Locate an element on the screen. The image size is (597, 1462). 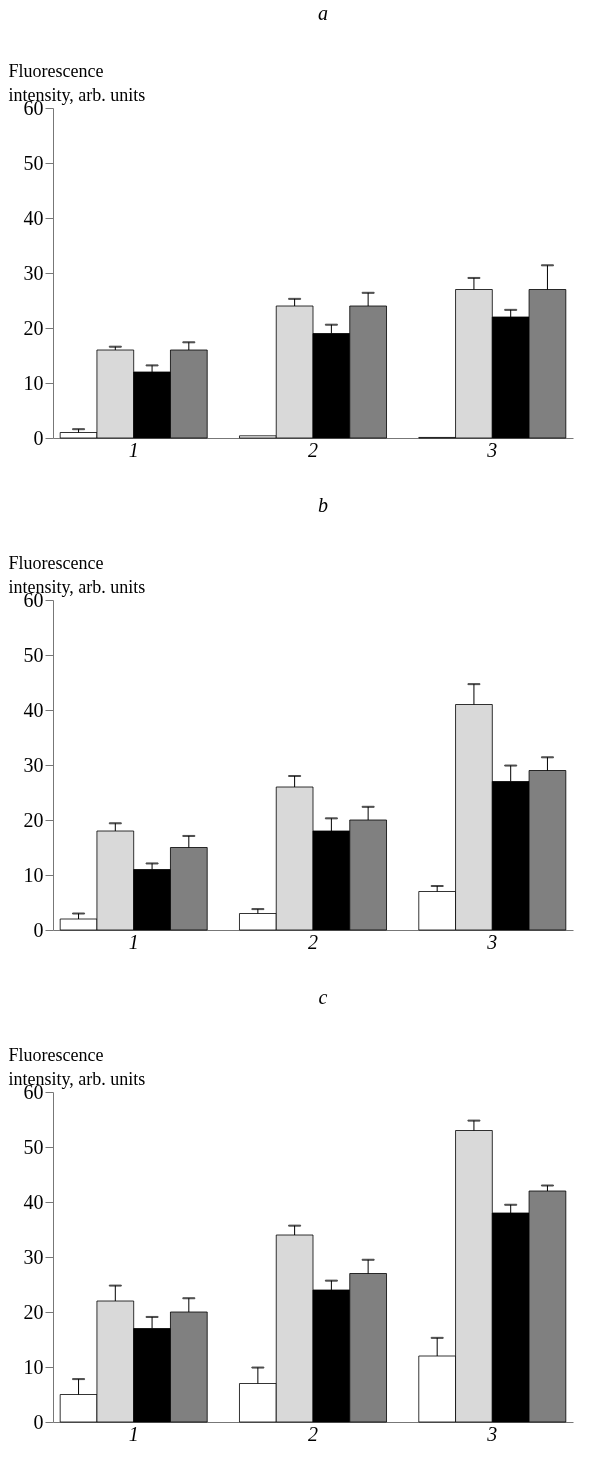
chart-title: c is located at coordinates (323, 997).